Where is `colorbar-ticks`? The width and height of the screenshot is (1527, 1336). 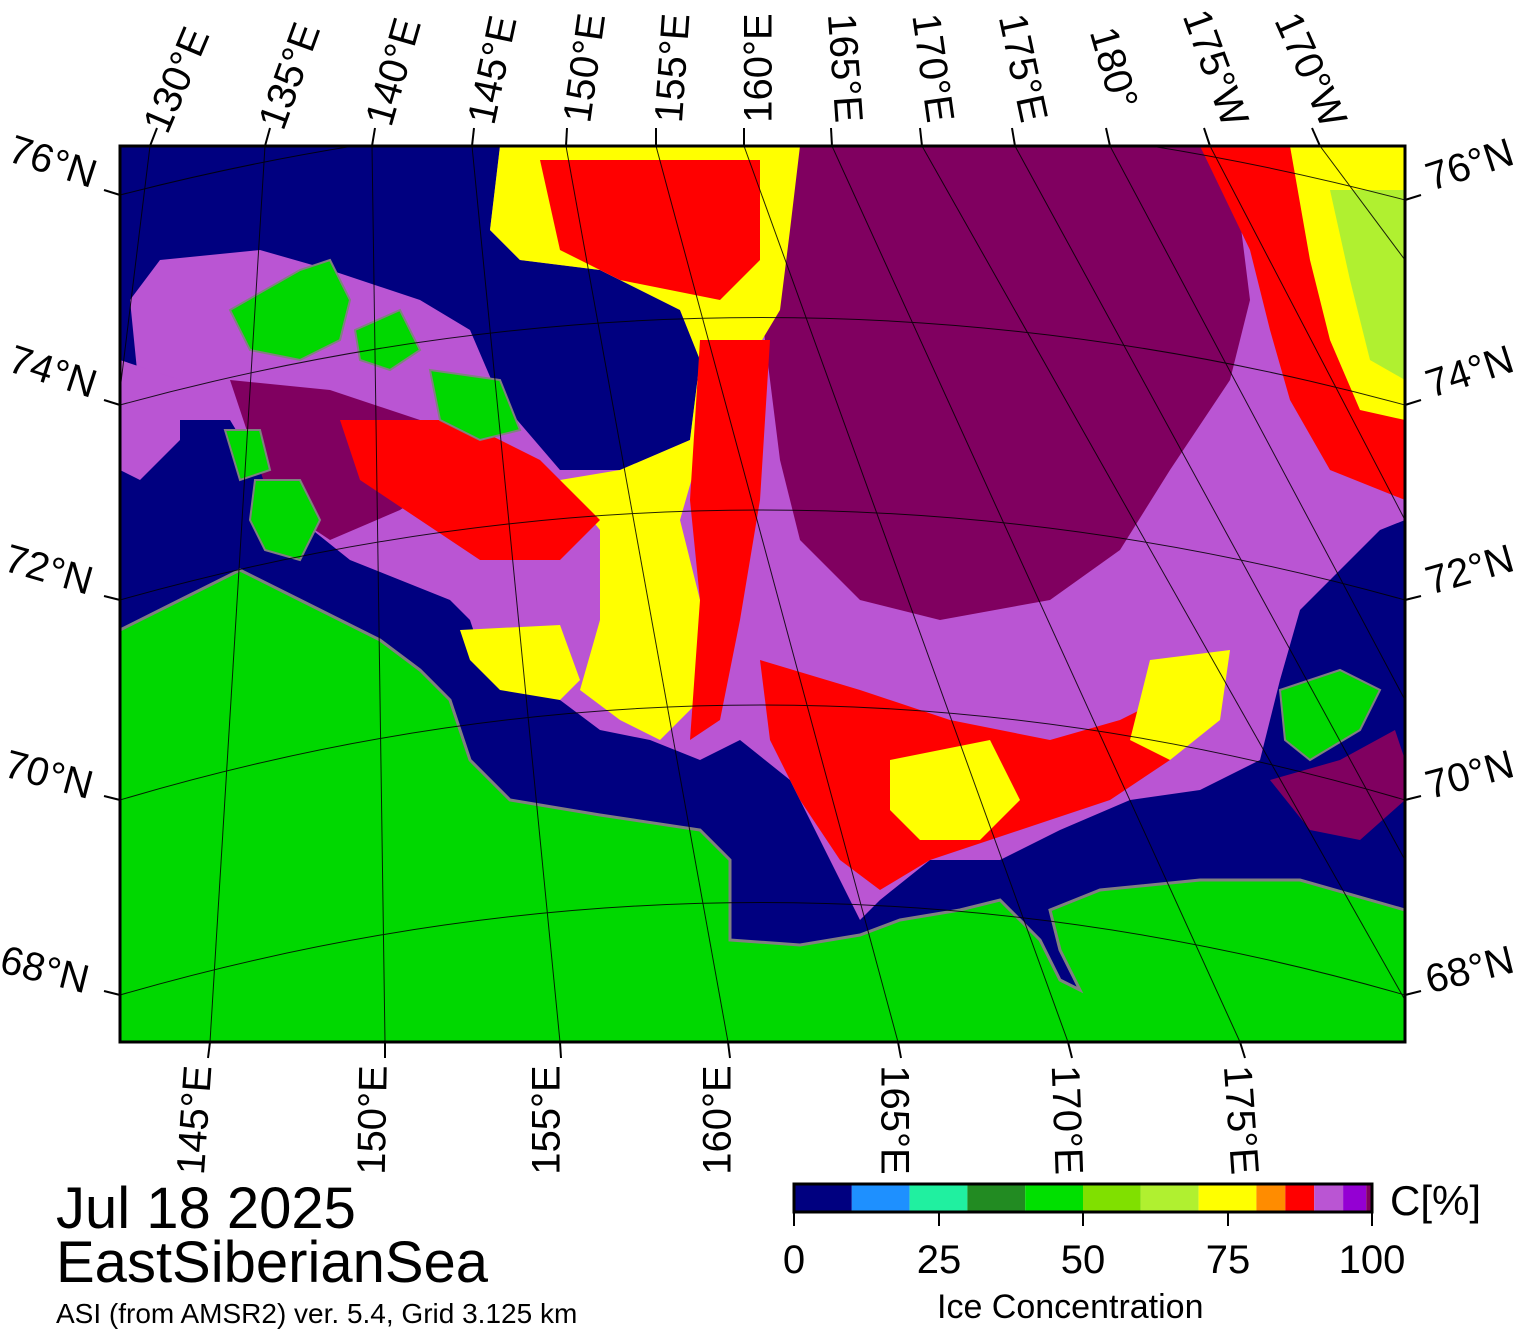 colorbar-ticks is located at coordinates (1083, 1219).